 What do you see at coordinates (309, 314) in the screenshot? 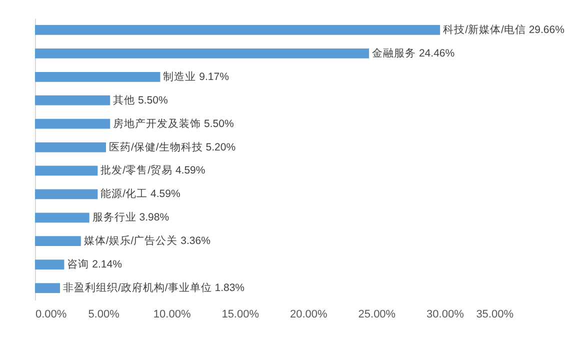
I see `x-tick-label: 20.00%` at bounding box center [309, 314].